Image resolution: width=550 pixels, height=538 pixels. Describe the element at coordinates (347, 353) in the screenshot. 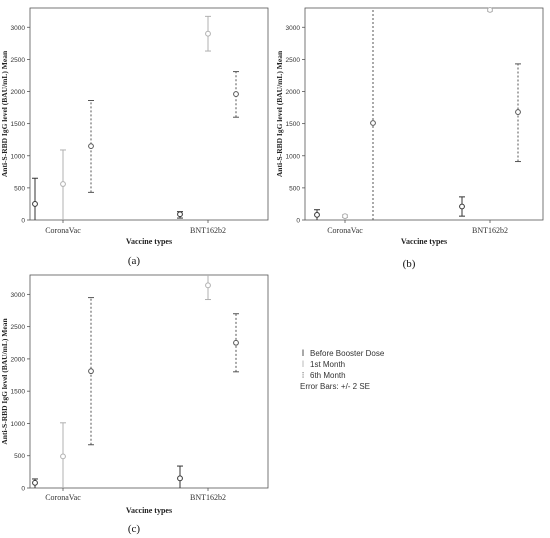

I see `legend-before-label: Before Booster Dose` at that location.